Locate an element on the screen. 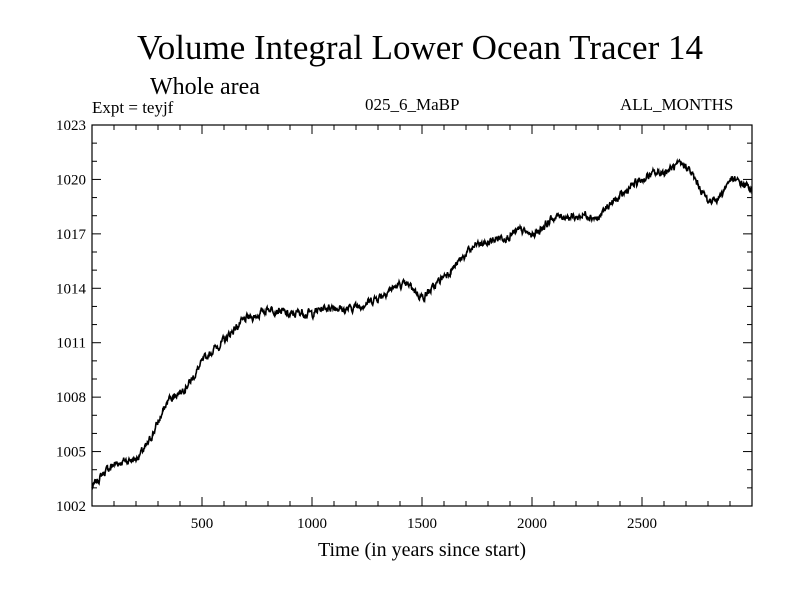 This screenshot has height=600, width=800. y-tick-label: 1005 is located at coordinates (71, 453).